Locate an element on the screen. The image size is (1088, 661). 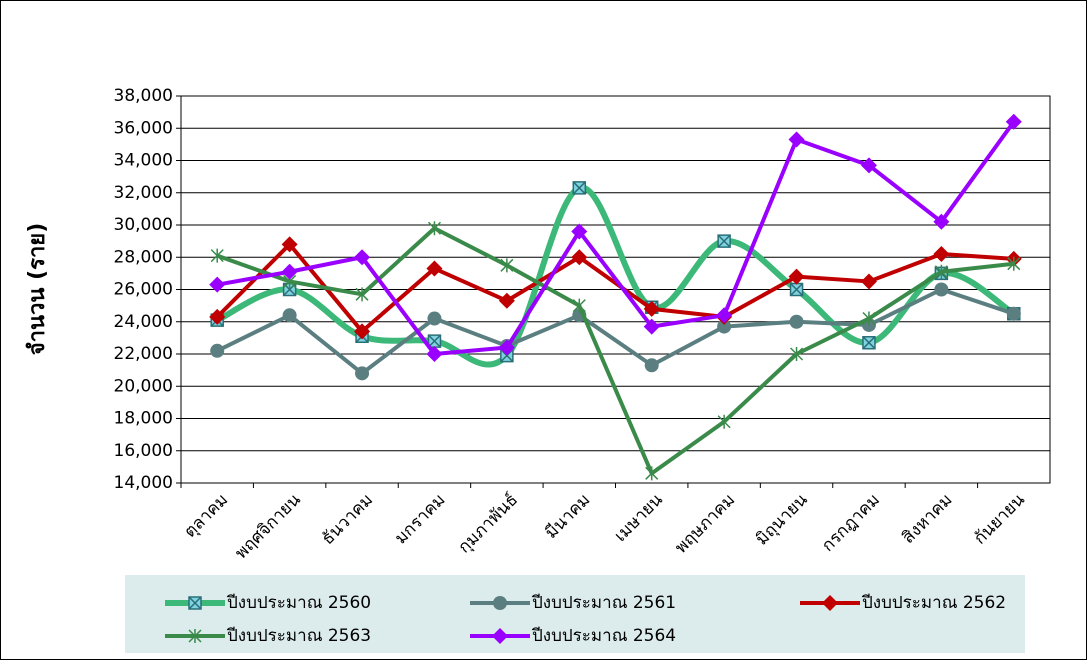
legend-label: ปีงบประมาณ 2564 is located at coordinates (603, 636).